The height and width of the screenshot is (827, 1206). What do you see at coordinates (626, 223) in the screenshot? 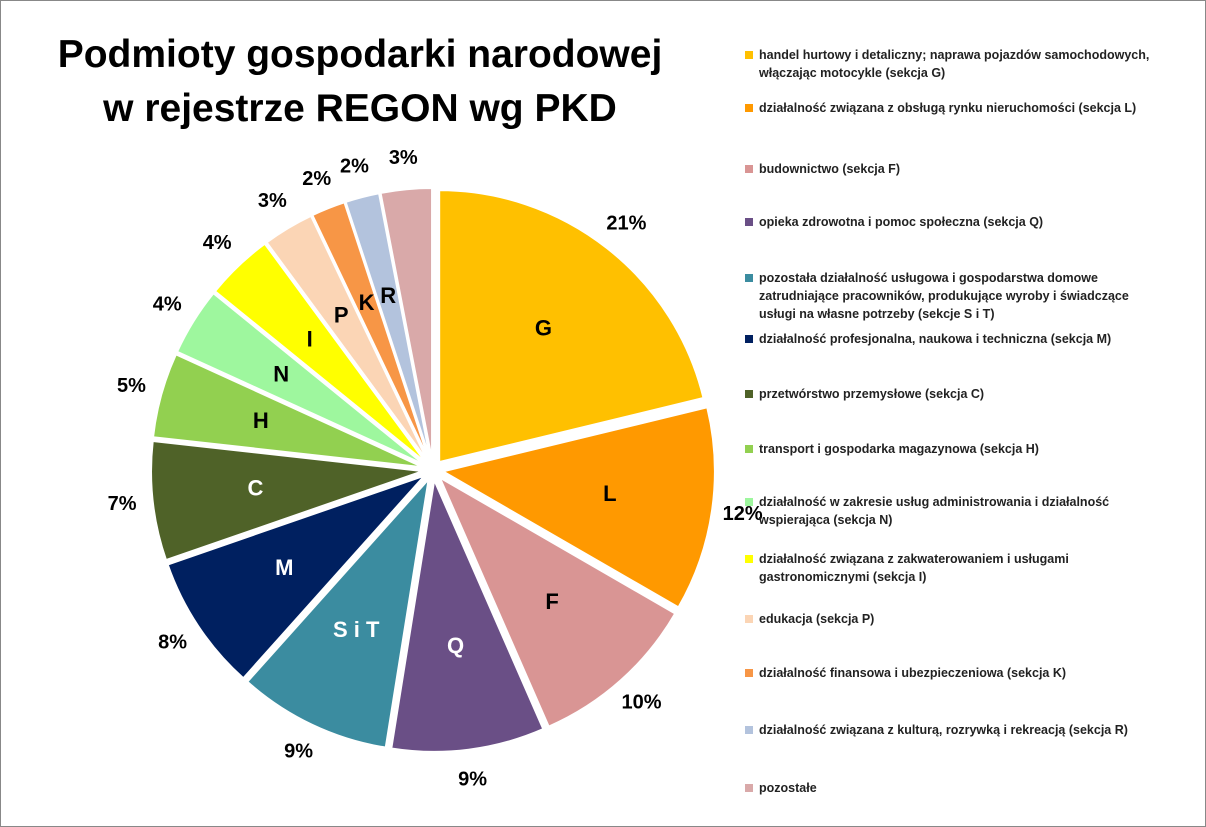
I see `data-label: 21%` at bounding box center [626, 223].